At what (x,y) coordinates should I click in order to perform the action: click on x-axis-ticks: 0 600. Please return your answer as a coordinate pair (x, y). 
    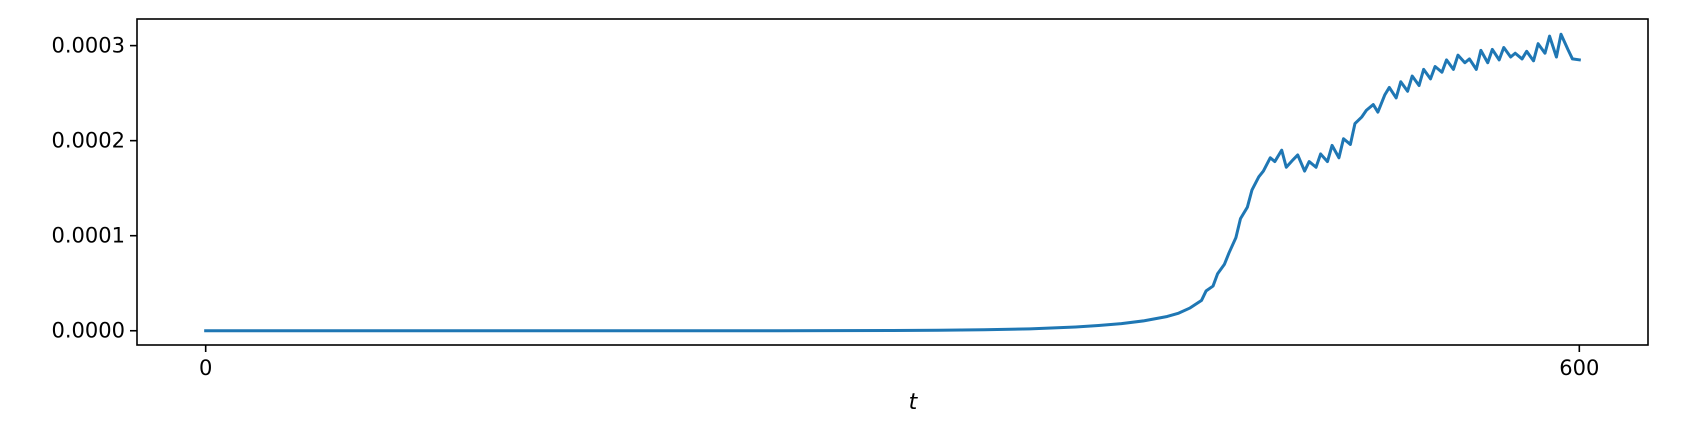
    Looking at the image, I should click on (899, 362).